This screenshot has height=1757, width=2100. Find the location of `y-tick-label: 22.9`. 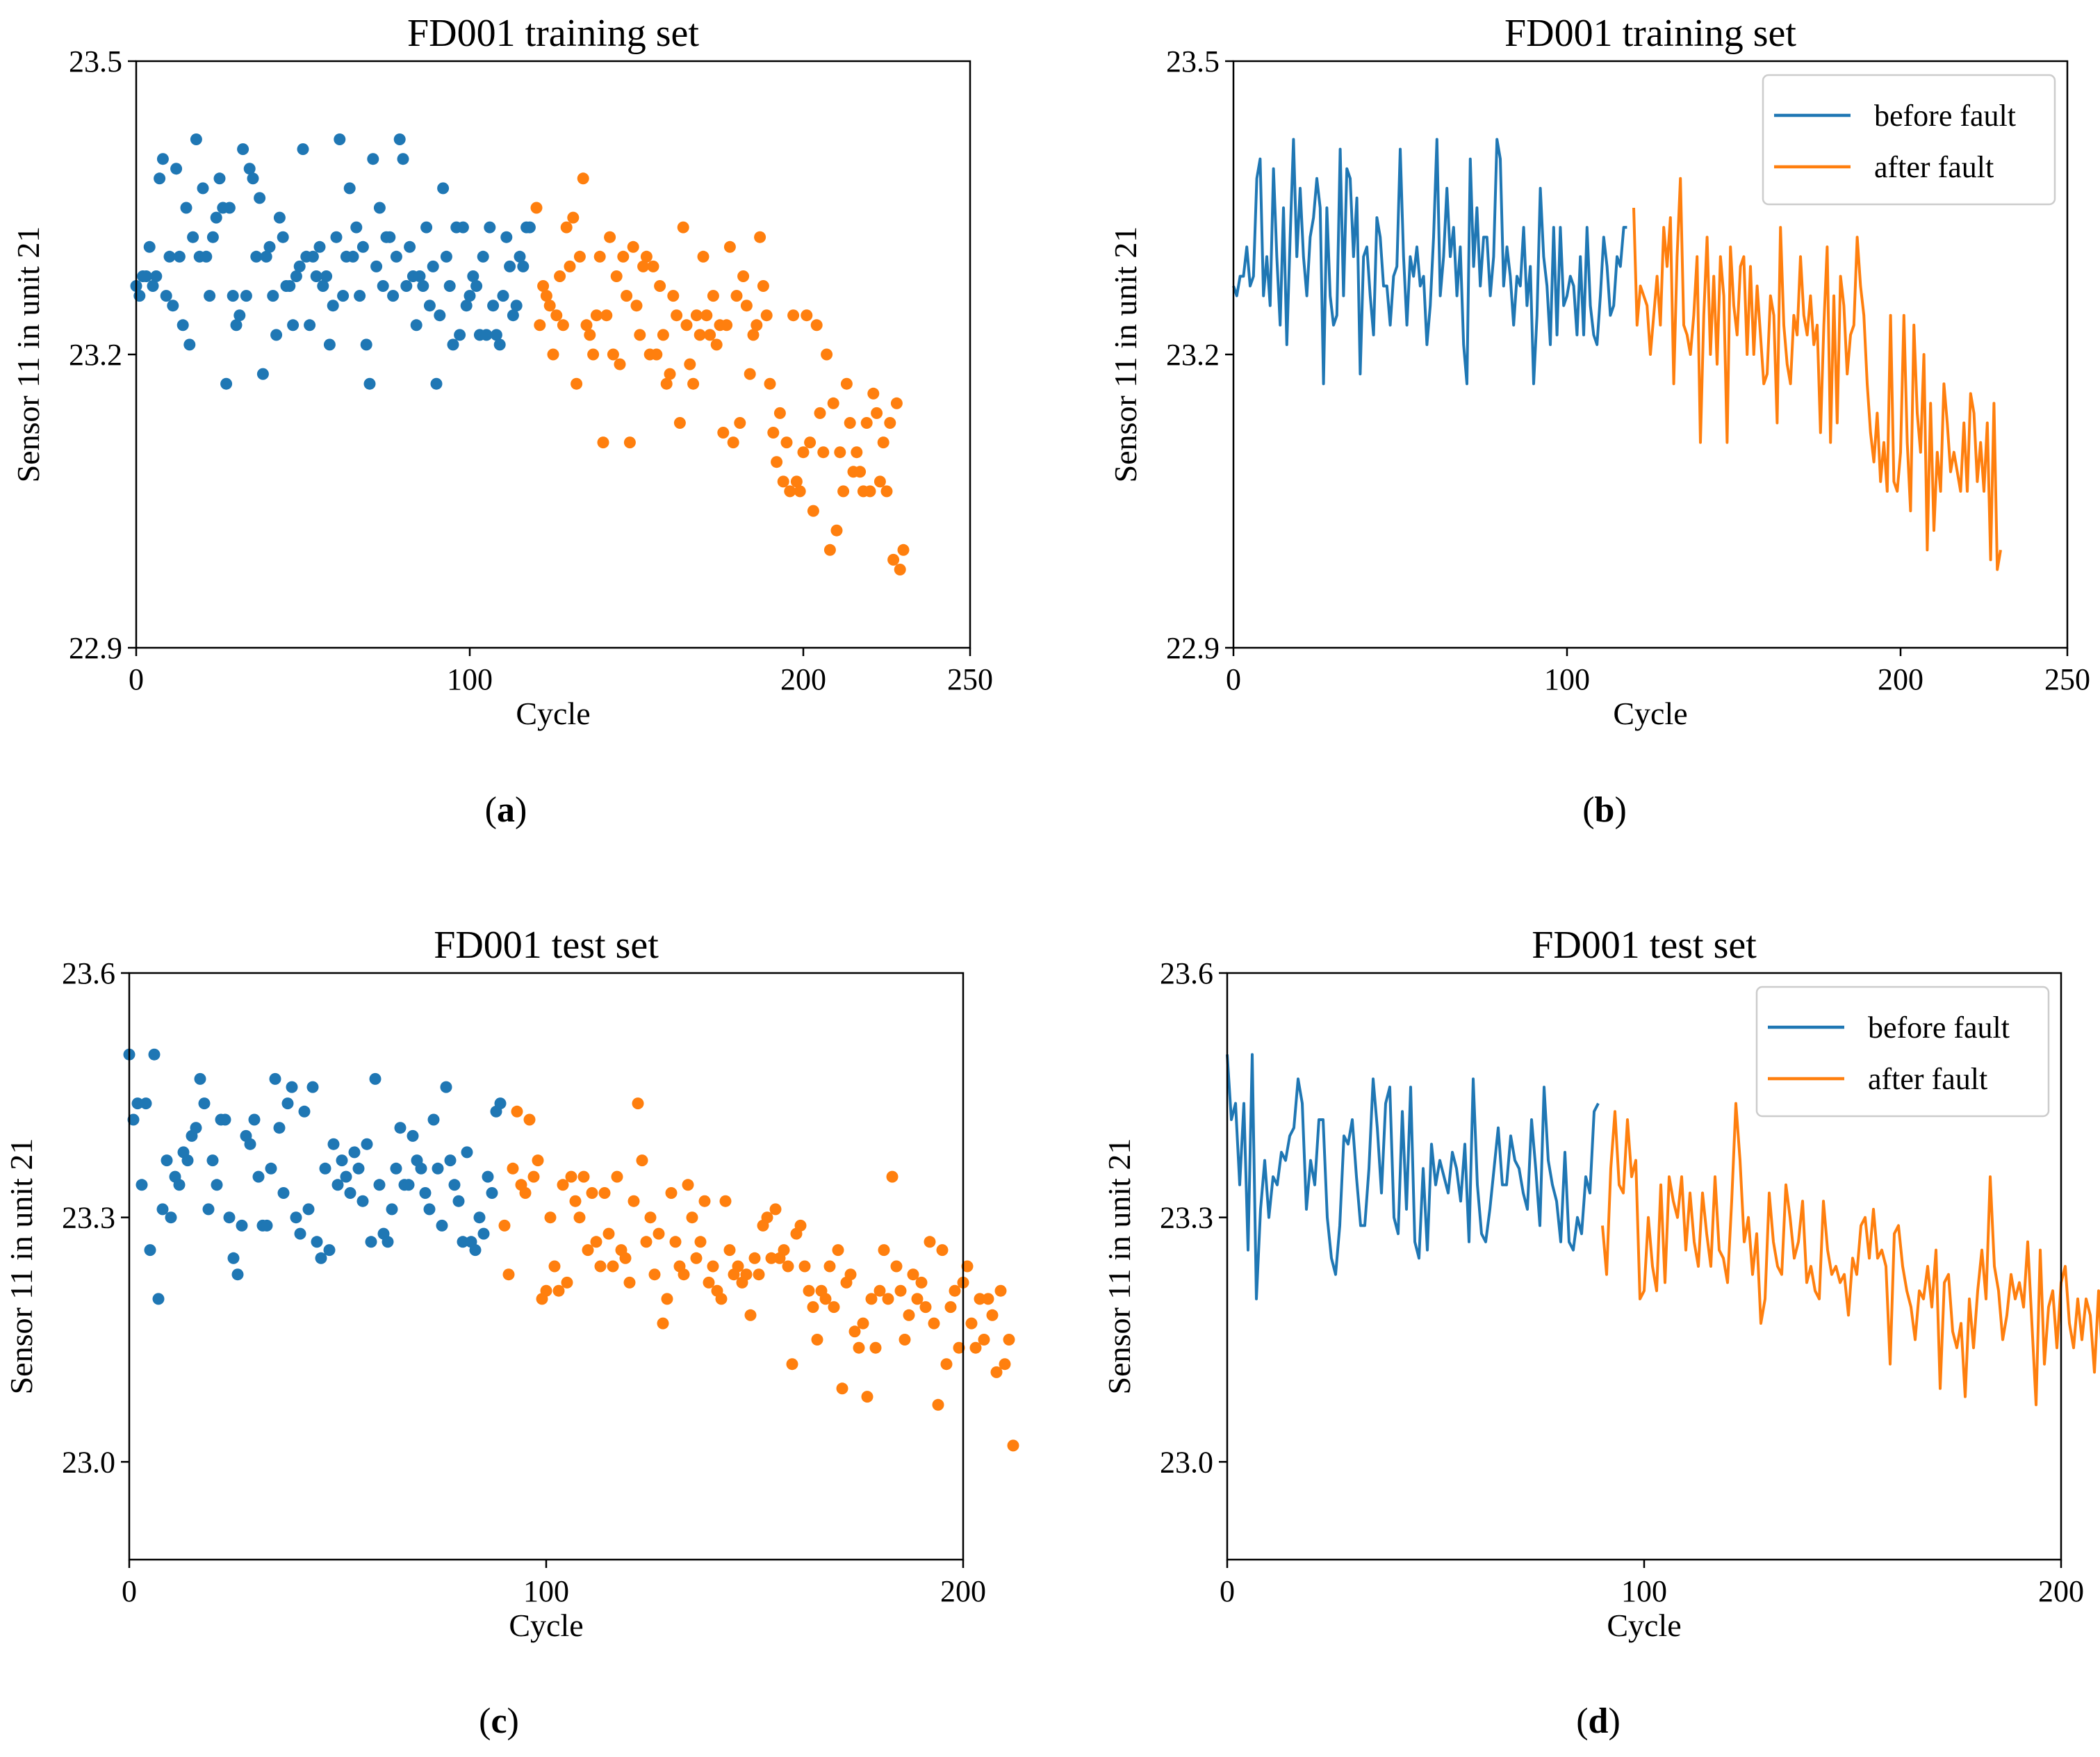

y-tick-label: 22.9 is located at coordinates (1193, 648).